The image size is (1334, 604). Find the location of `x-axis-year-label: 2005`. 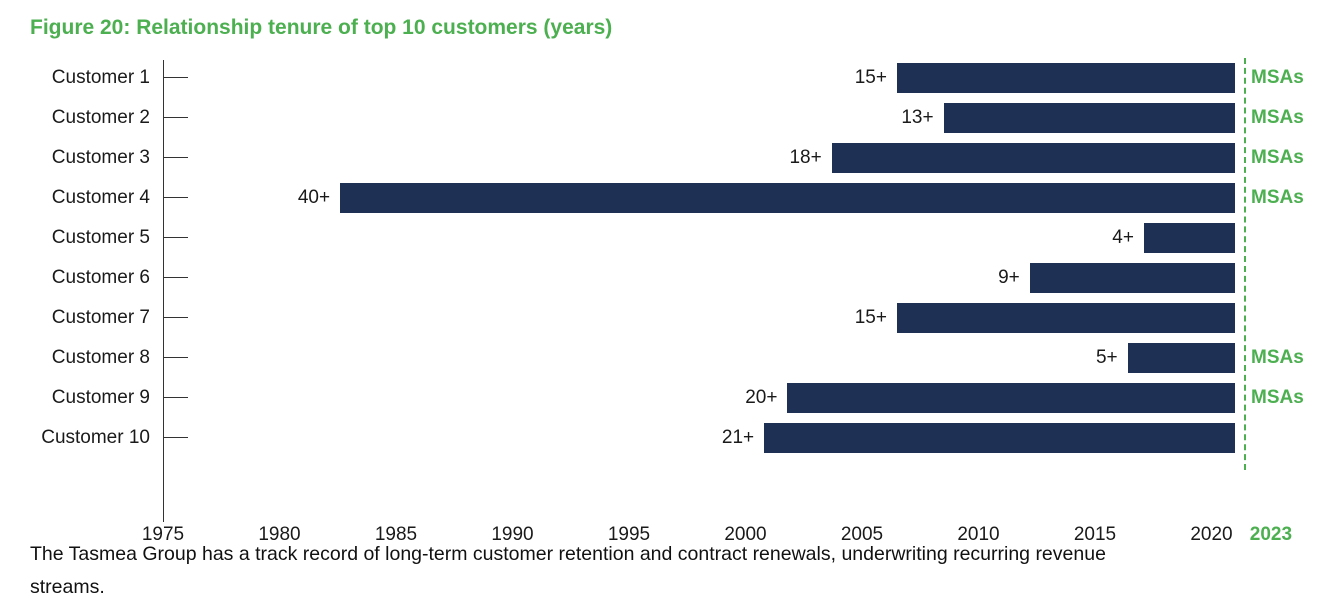

x-axis-year-label: 2005 is located at coordinates (862, 534).